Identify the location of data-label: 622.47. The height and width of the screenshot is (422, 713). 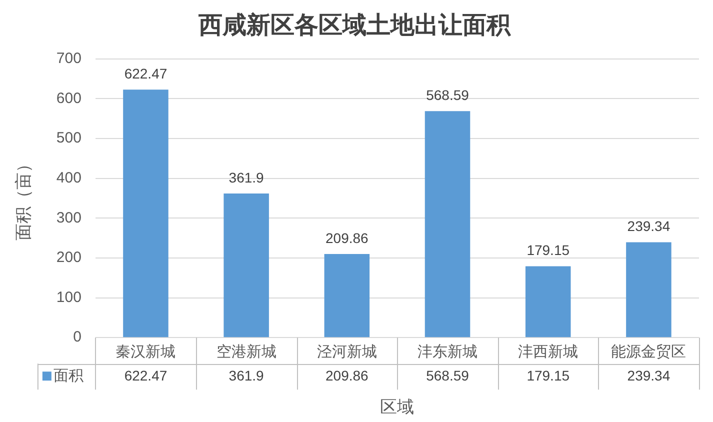
(146, 375).